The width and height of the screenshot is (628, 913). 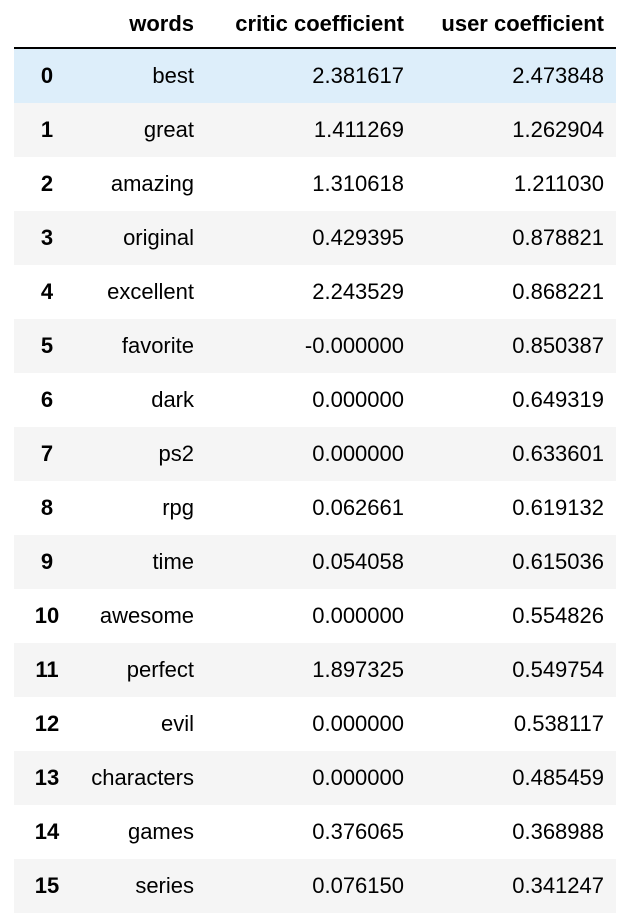 I want to click on row-index: 14, so click(x=47, y=831).